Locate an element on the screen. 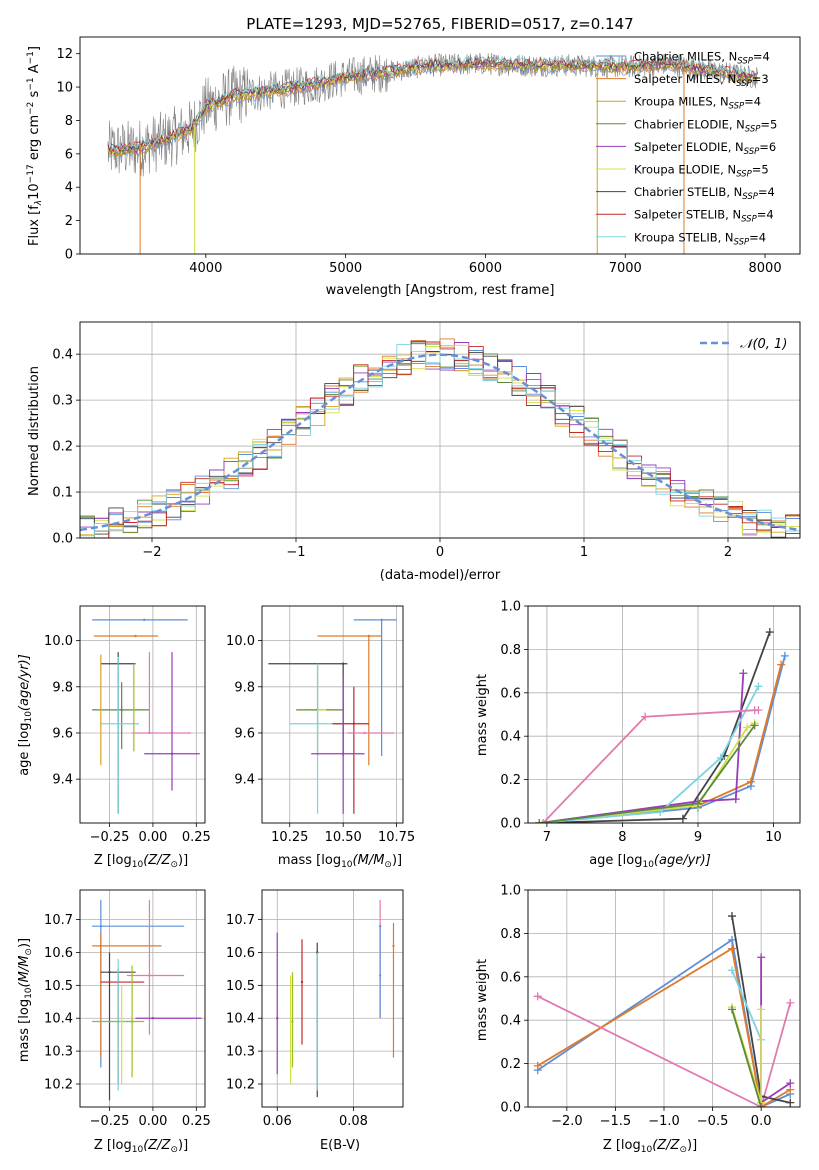 This screenshot has width=819, height=1170. weight-vs-Z-xlabel-text: Z [log is located at coordinates (622, 1145).